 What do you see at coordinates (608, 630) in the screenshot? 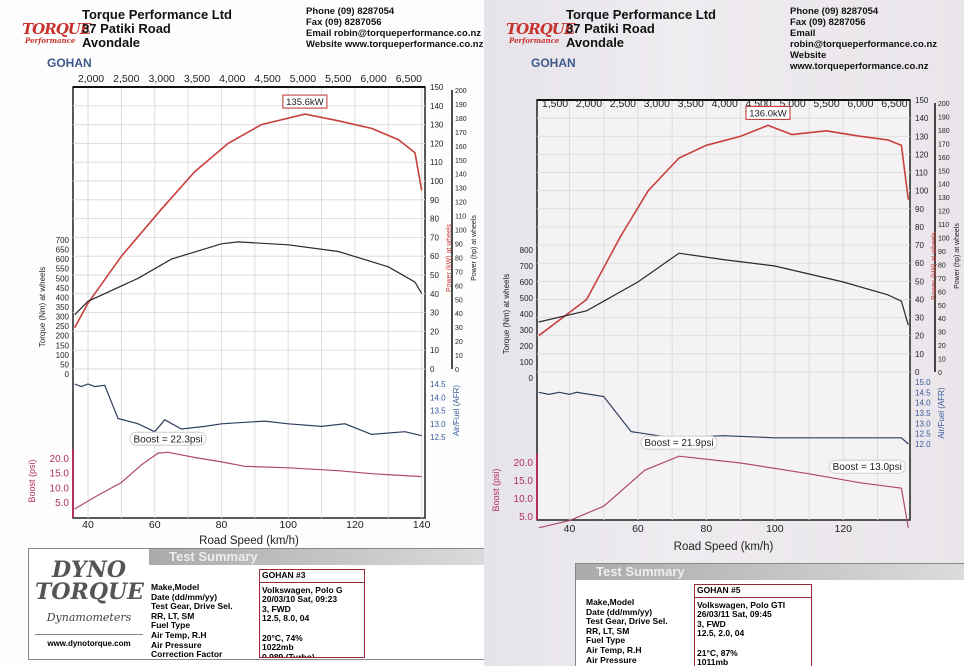
I see `summary-label: RR, LT, SM` at bounding box center [608, 630].